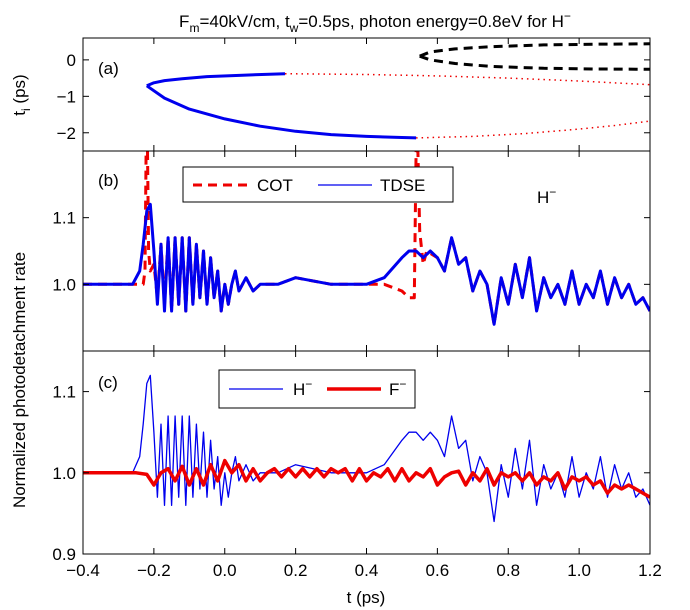  I want to click on panel-label-b: (b), so click(108, 180).